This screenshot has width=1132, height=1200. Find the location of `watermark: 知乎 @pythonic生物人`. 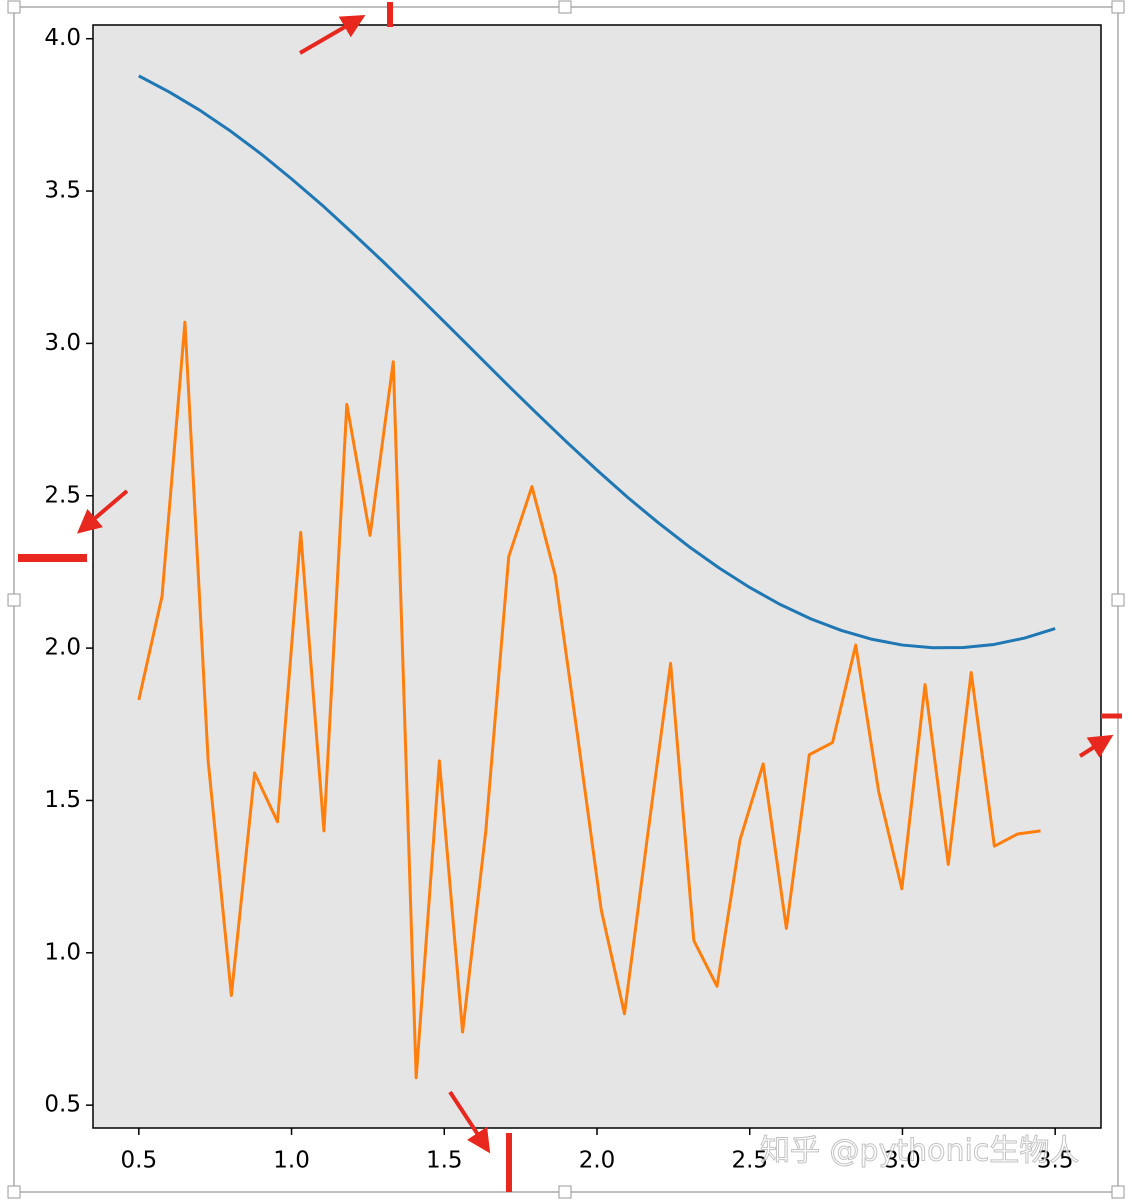

watermark: 知乎 @pythonic生物人 is located at coordinates (919, 1151).